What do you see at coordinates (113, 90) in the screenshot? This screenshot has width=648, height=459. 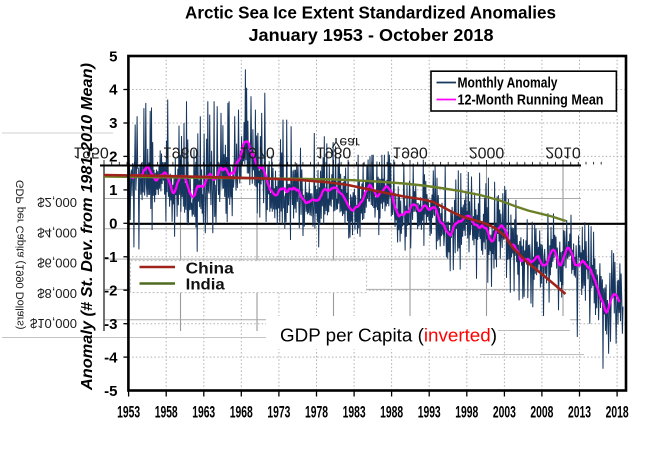 I see `svg-text: 4` at bounding box center [113, 90].